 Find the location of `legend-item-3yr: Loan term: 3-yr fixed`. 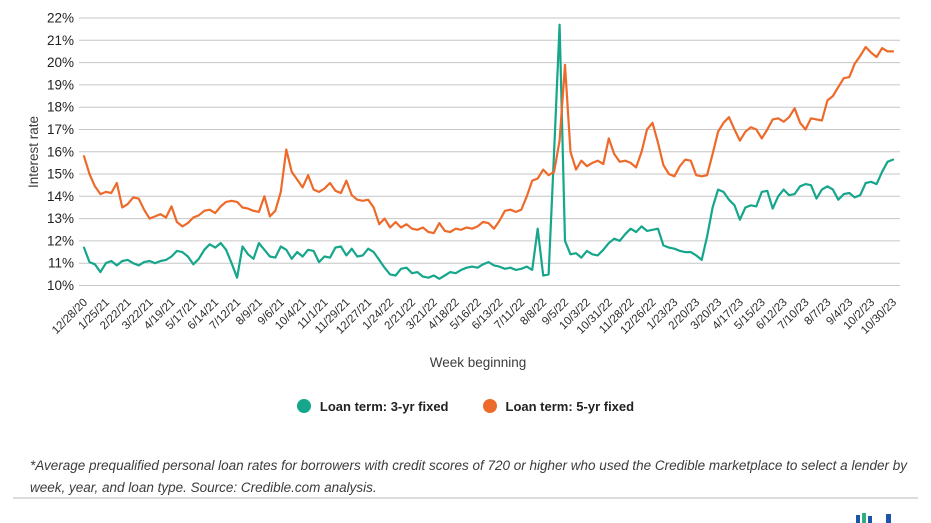

legend-item-3yr: Loan term: 3-yr fixed is located at coordinates (372, 406).